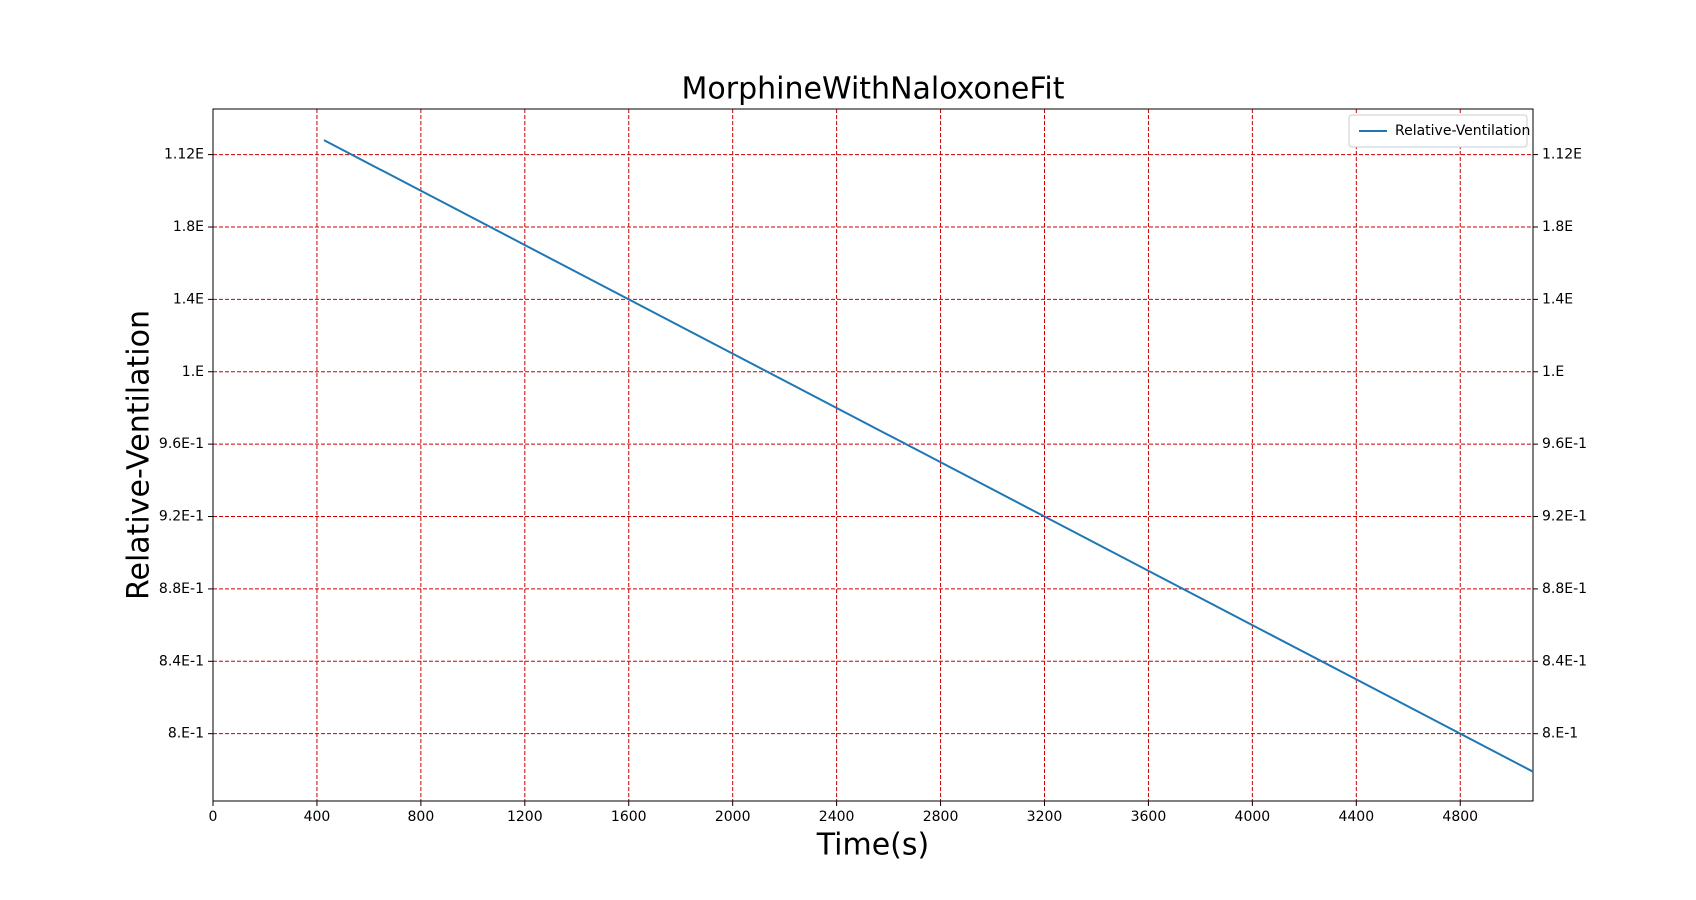 This screenshot has width=1696, height=900. I want to click on y-tick-label: 8.4E-1, so click(181, 661).